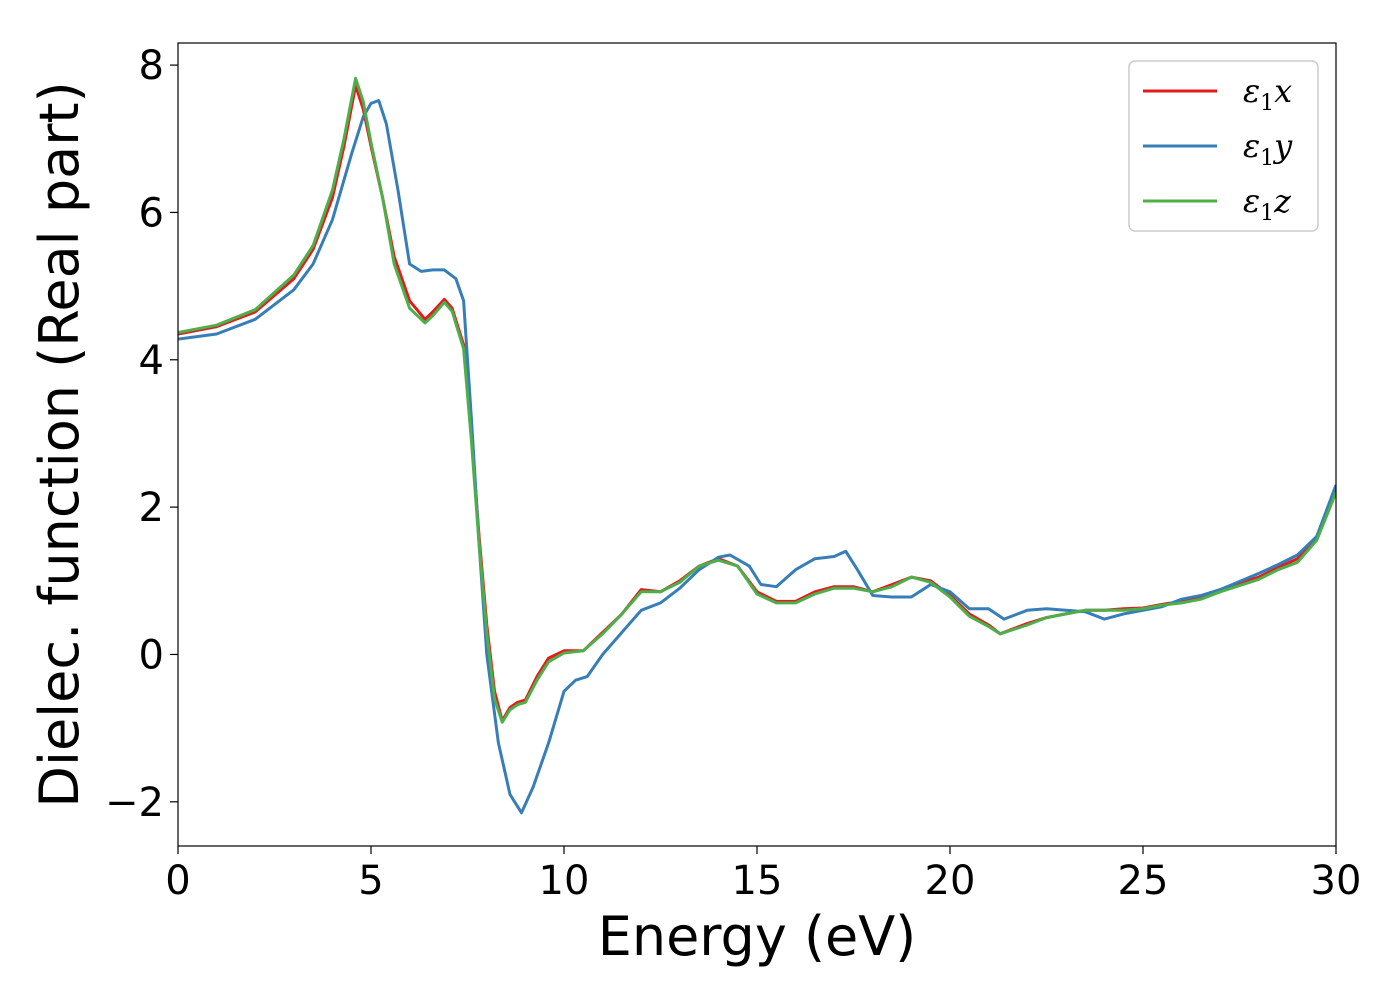 This screenshot has height=1000, width=1400. I want to click on x-tick-label: 15, so click(757, 881).